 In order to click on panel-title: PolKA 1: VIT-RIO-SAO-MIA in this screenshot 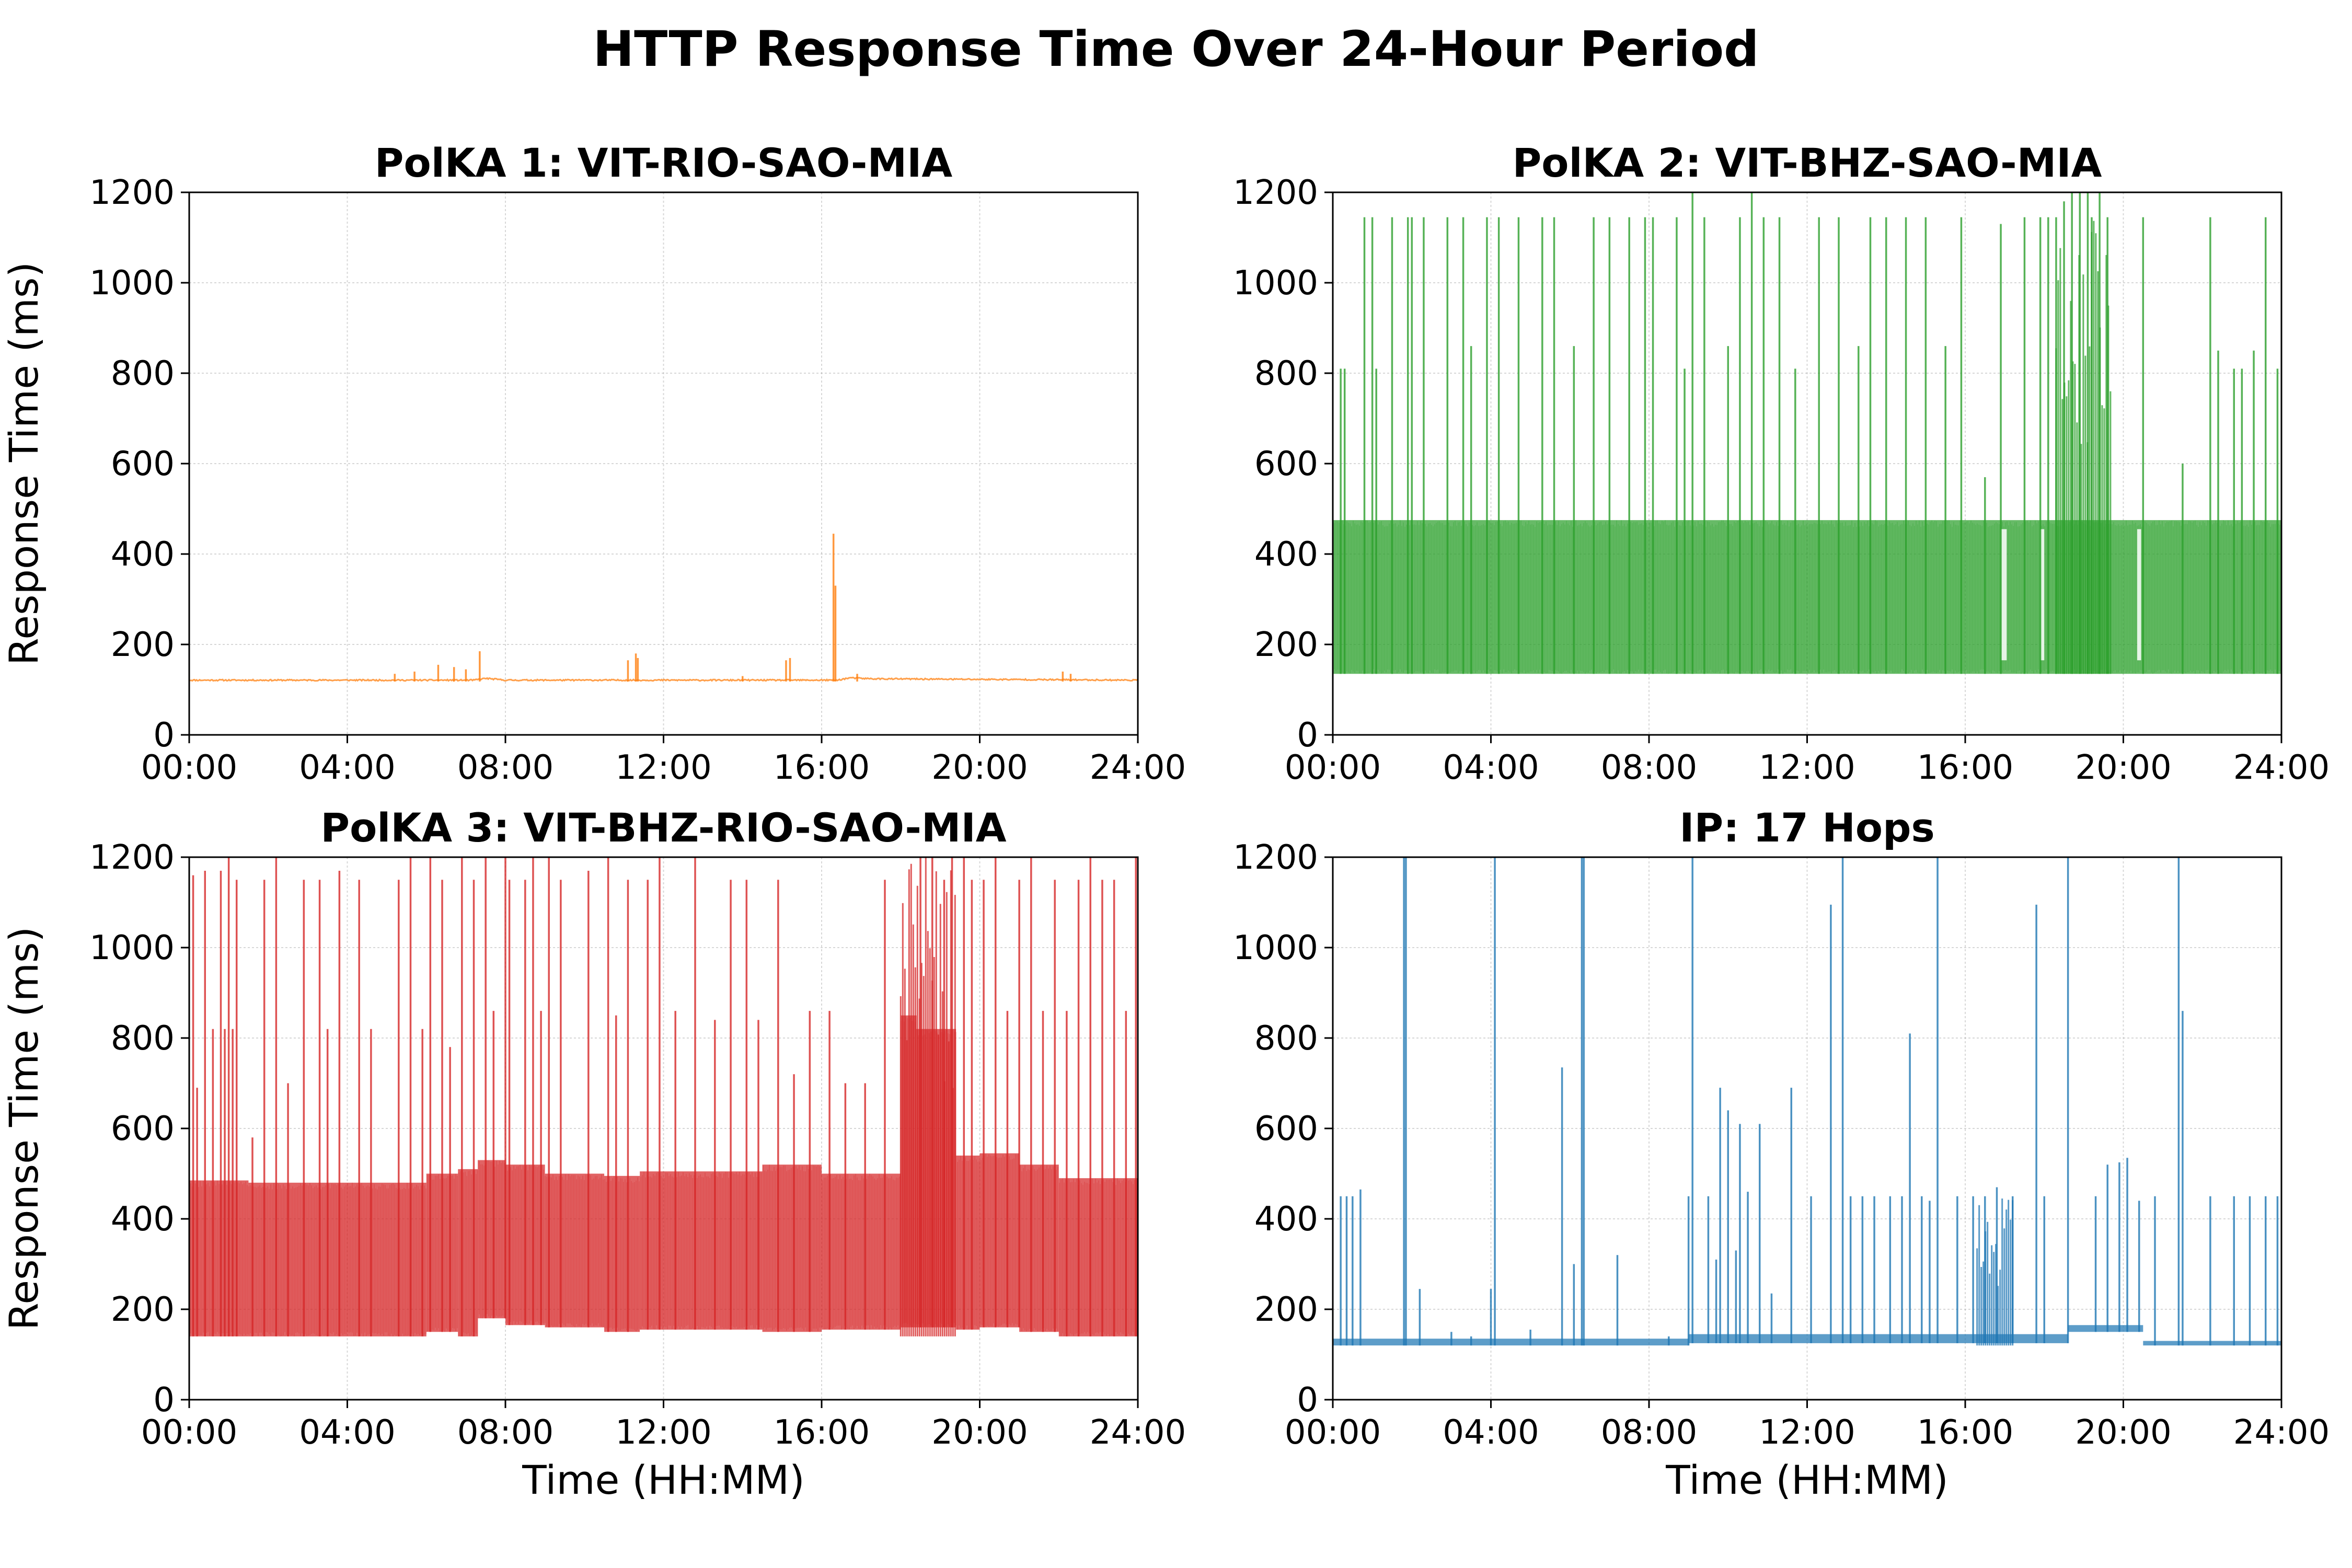, I will do `click(664, 163)`.